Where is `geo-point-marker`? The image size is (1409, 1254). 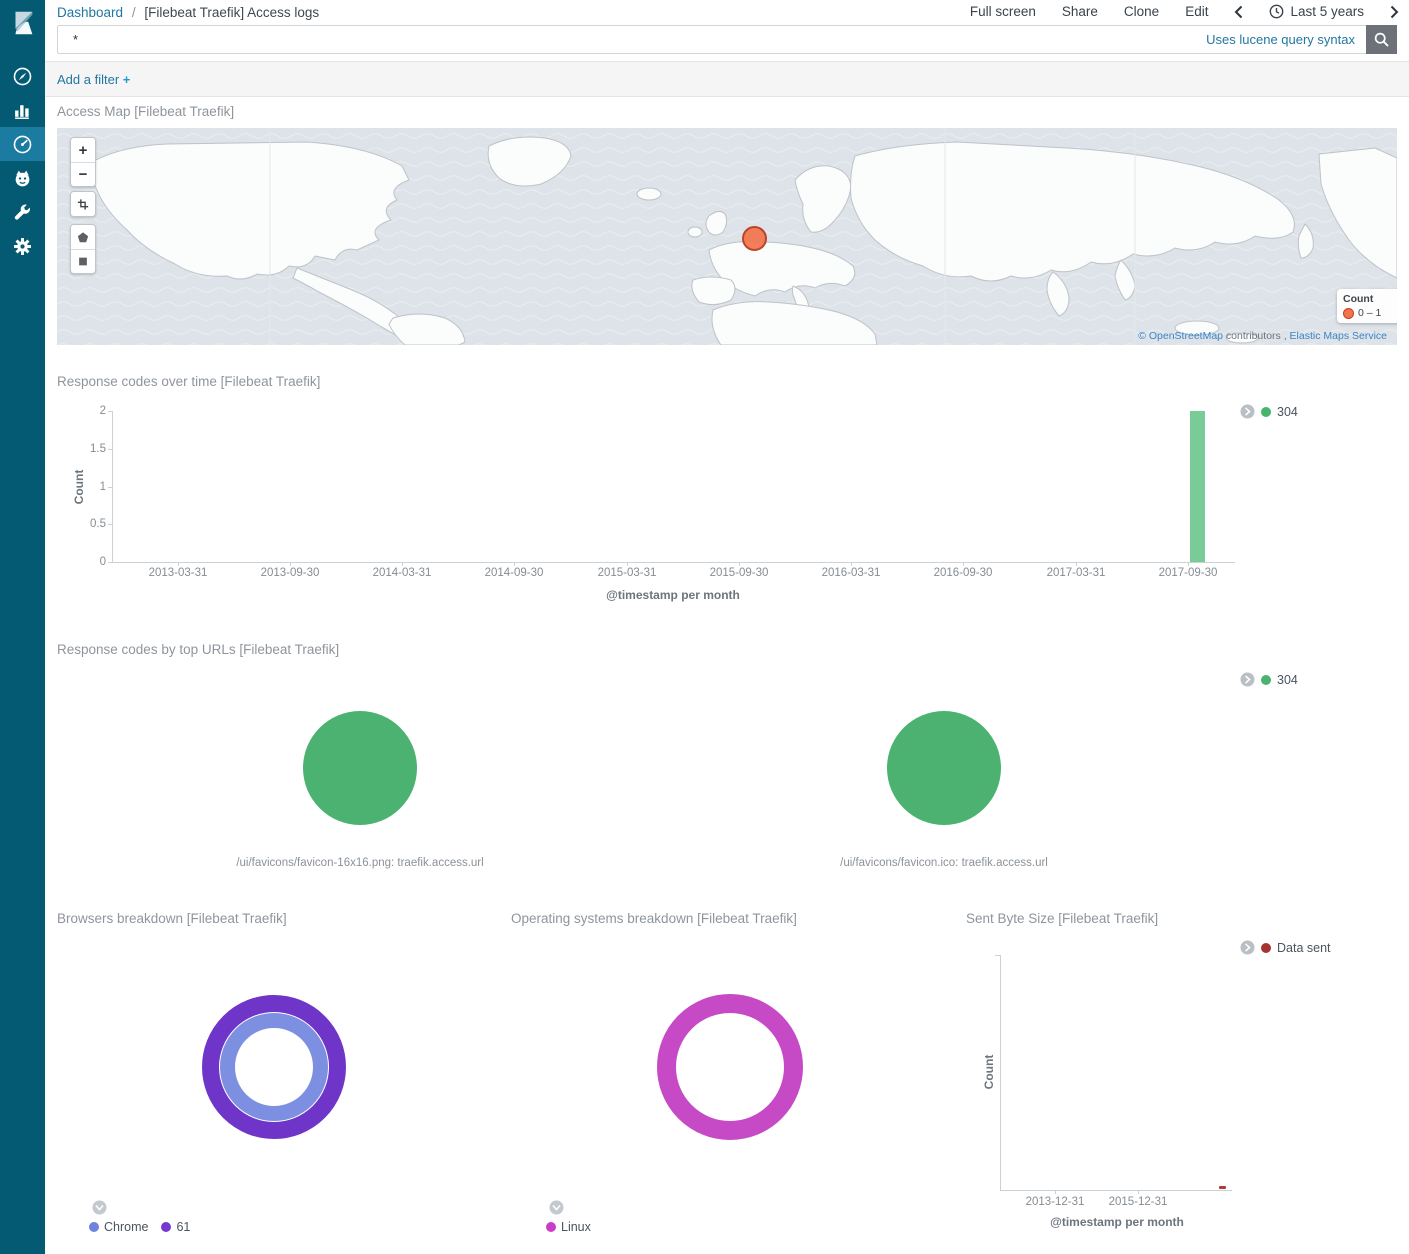 geo-point-marker is located at coordinates (754, 238).